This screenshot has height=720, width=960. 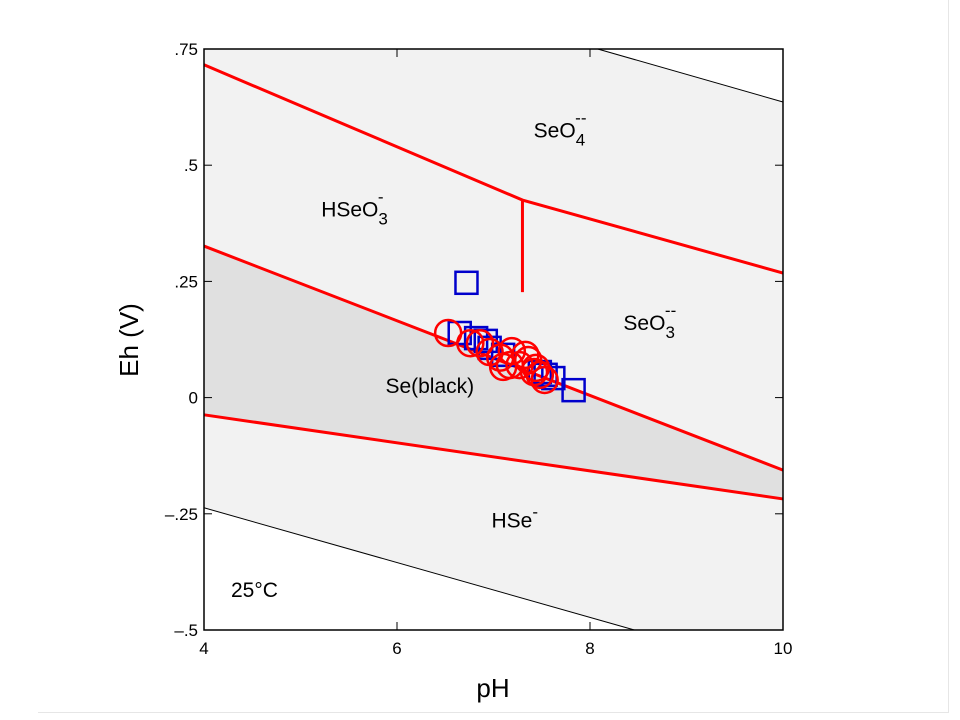 I want to click on x-tick-label: 4, so click(x=203, y=648).